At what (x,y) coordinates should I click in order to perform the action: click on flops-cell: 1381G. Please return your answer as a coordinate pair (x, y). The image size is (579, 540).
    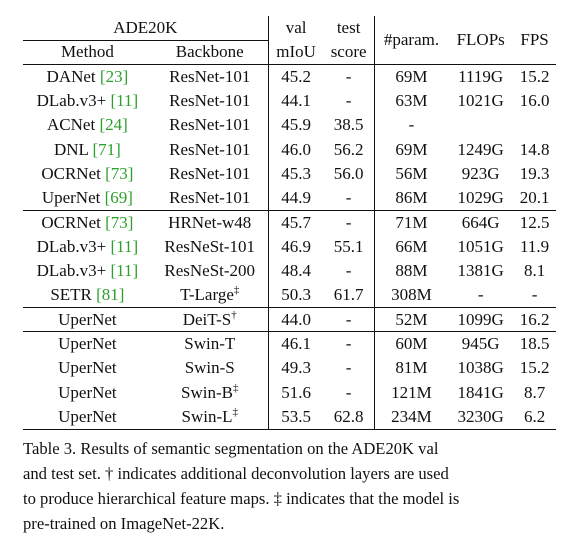
    Looking at the image, I should click on (480, 271).